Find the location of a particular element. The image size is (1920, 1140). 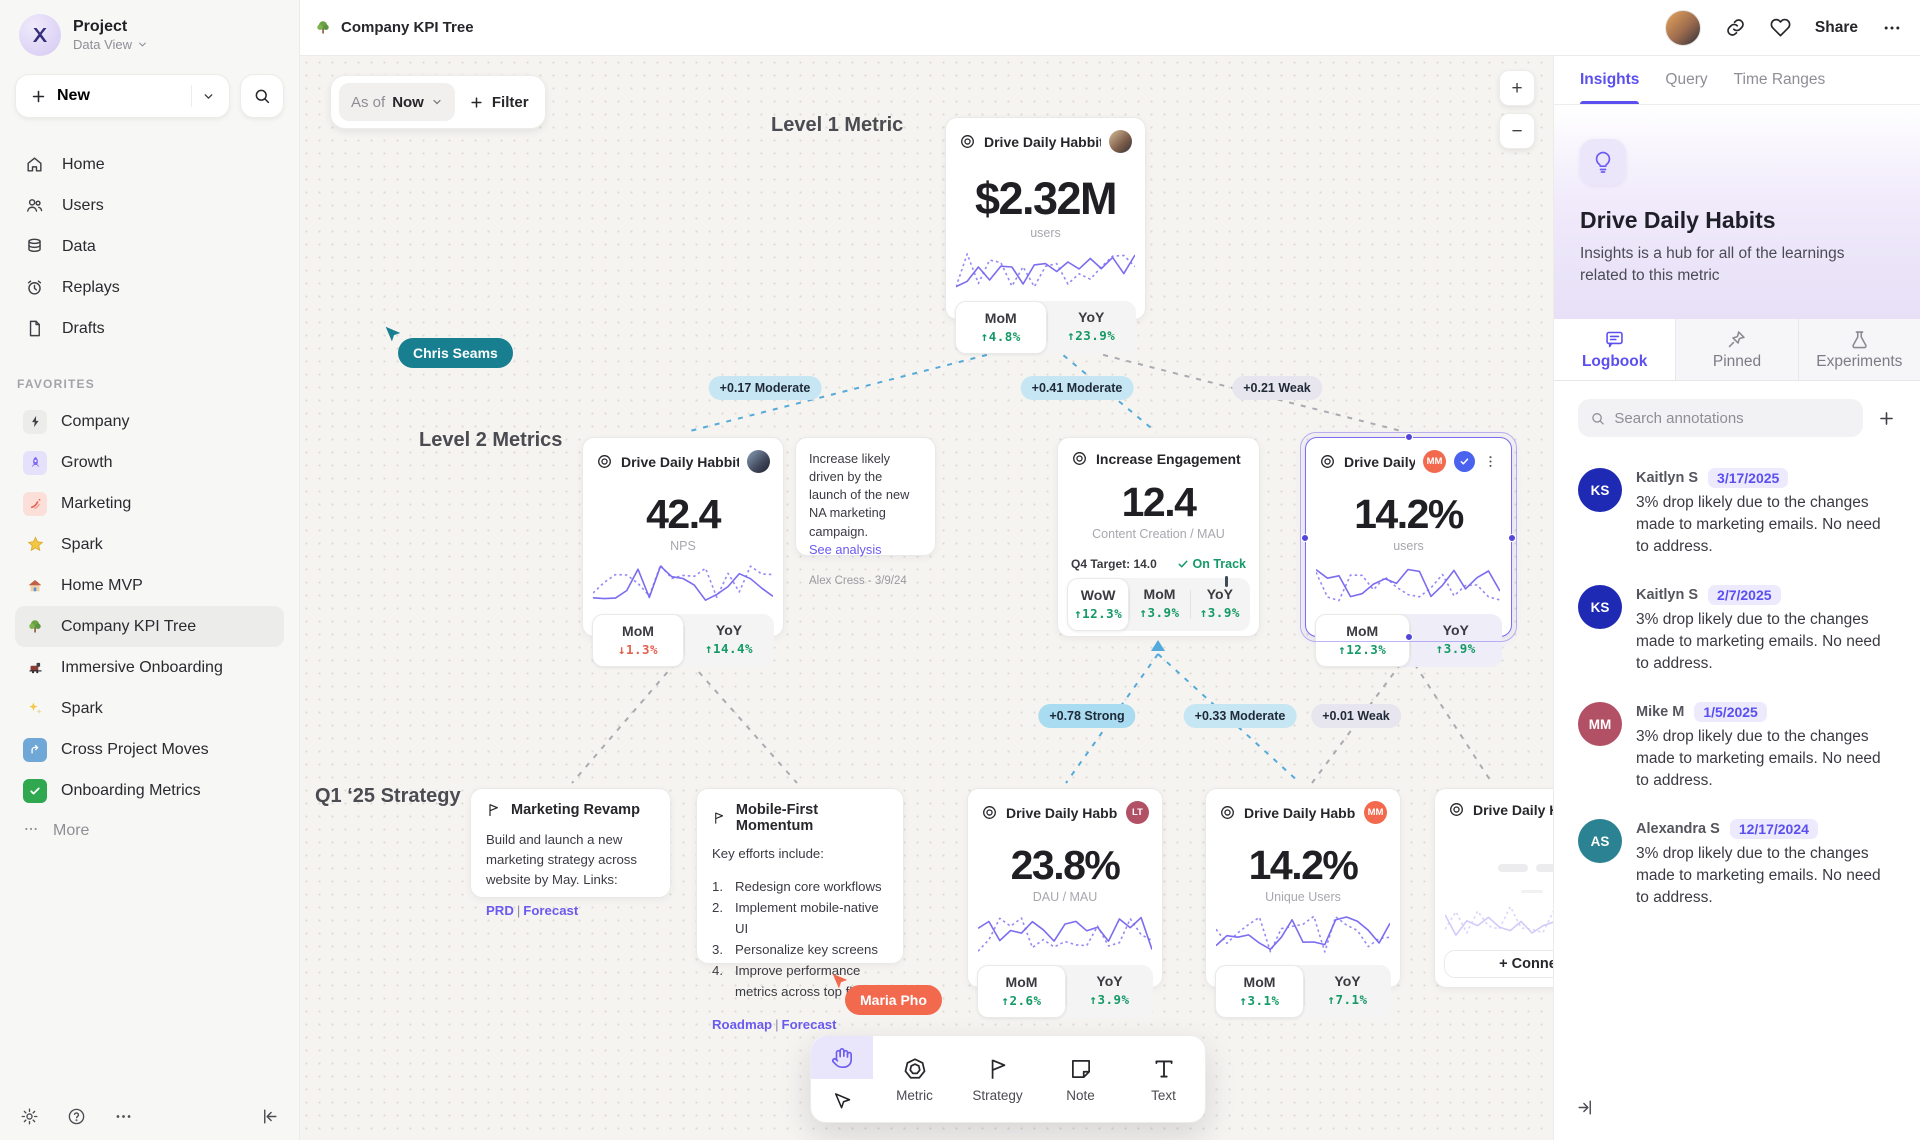

favorite-heart-button is located at coordinates (1780, 27).